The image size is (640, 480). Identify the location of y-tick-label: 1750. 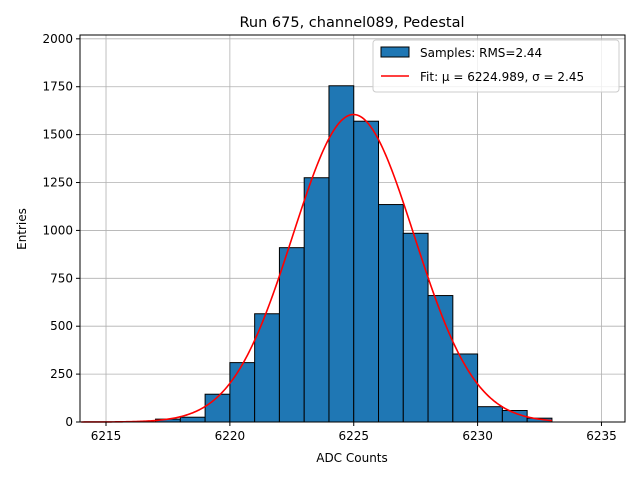
(57, 87).